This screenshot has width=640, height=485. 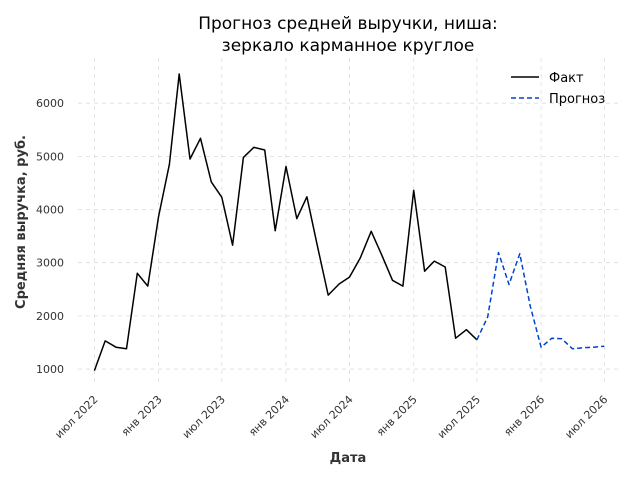 I want to click on x-tick-label: июл 2023, so click(x=204, y=417).